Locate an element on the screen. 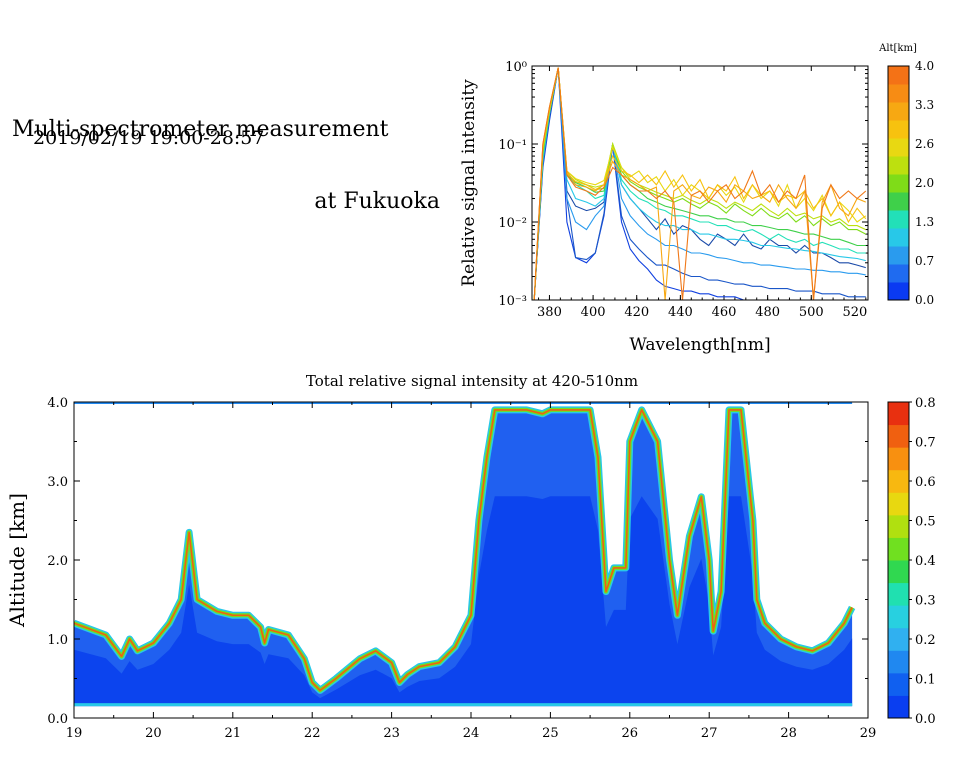  heatmap-x-tick-label: 26 is located at coordinates (630, 733).